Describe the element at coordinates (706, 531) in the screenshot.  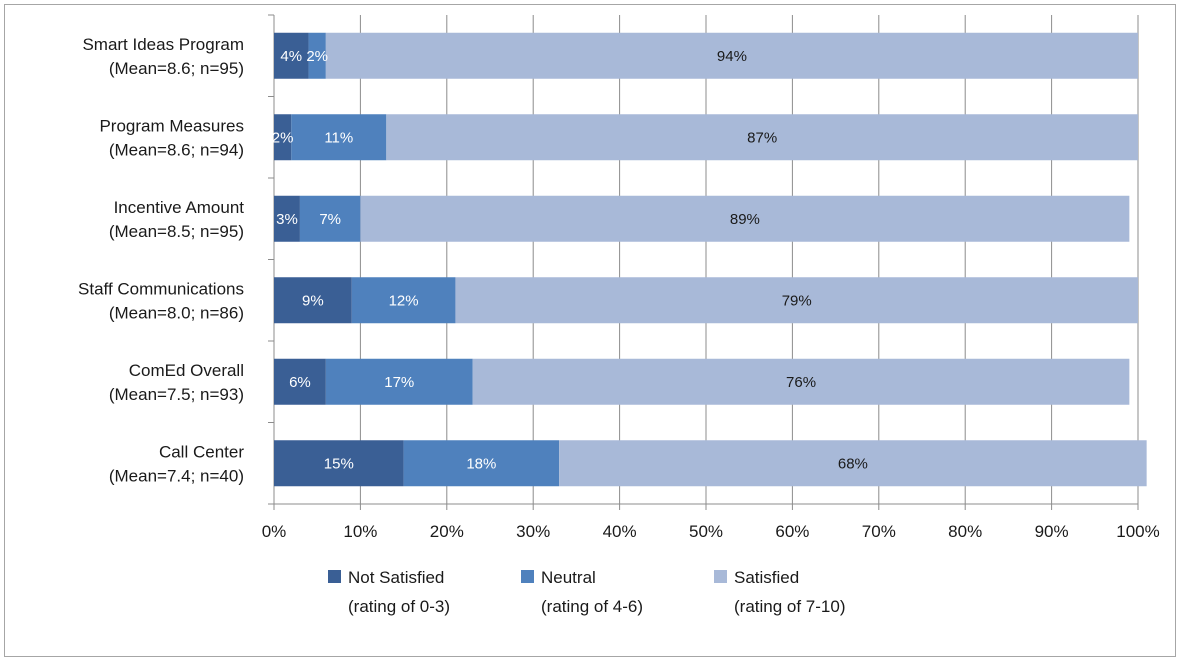
I see `x-tick-label: 50%` at that location.